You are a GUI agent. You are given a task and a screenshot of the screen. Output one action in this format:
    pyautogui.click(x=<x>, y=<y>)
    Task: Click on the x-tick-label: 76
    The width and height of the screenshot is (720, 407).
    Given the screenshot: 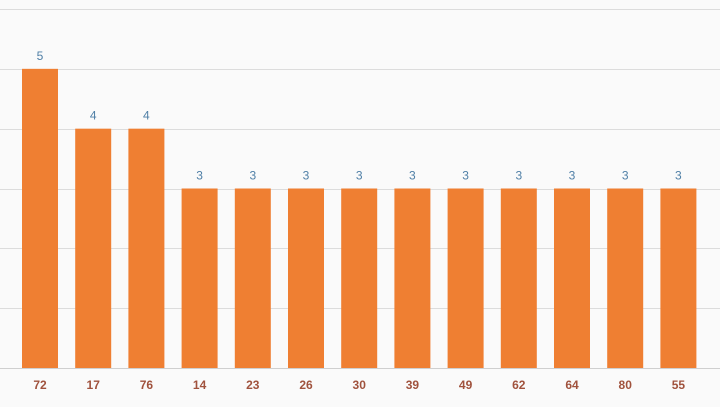 What is the action you would take?
    pyautogui.click(x=147, y=385)
    